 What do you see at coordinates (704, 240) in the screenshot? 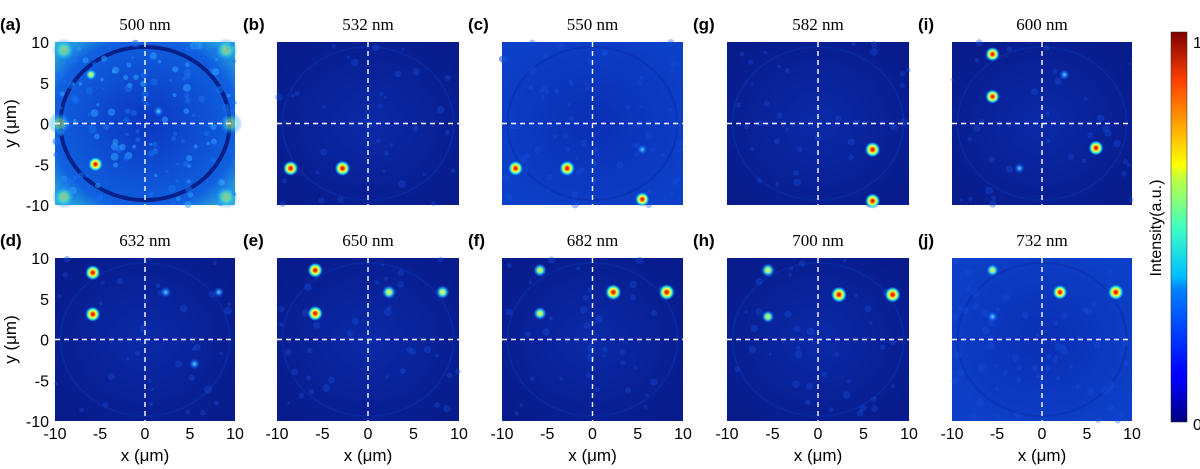
I see `panel-label: (h)` at bounding box center [704, 240].